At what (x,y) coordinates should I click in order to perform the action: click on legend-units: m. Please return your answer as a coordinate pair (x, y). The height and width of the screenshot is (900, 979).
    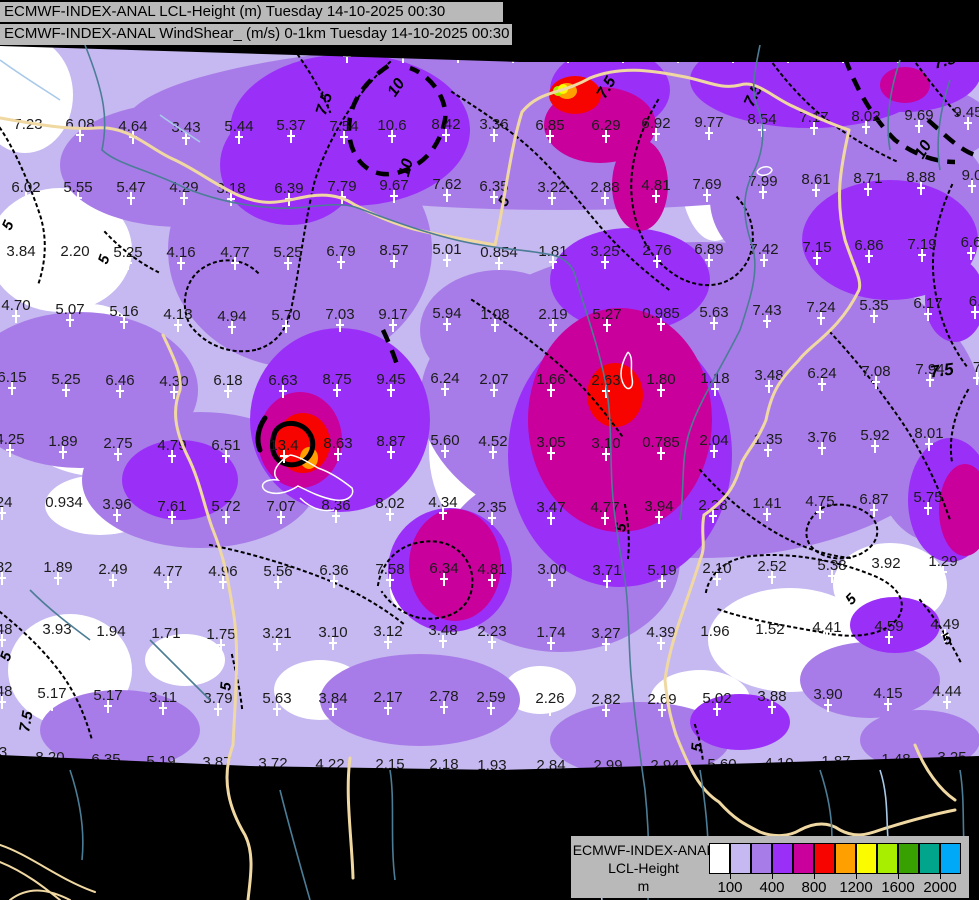
    Looking at the image, I should click on (643, 886).